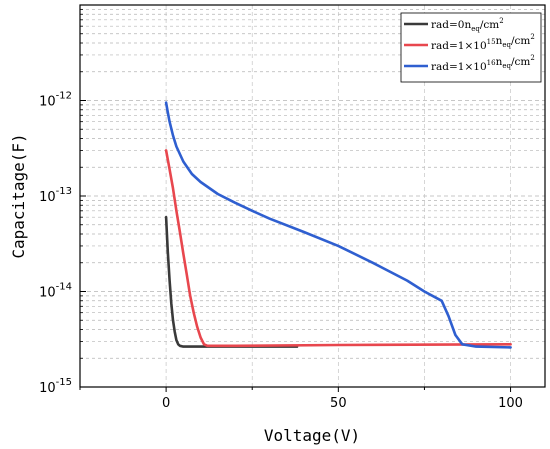  I want to click on legend-entry-2: rad=1×1016neq/cm2, so click(483, 63).